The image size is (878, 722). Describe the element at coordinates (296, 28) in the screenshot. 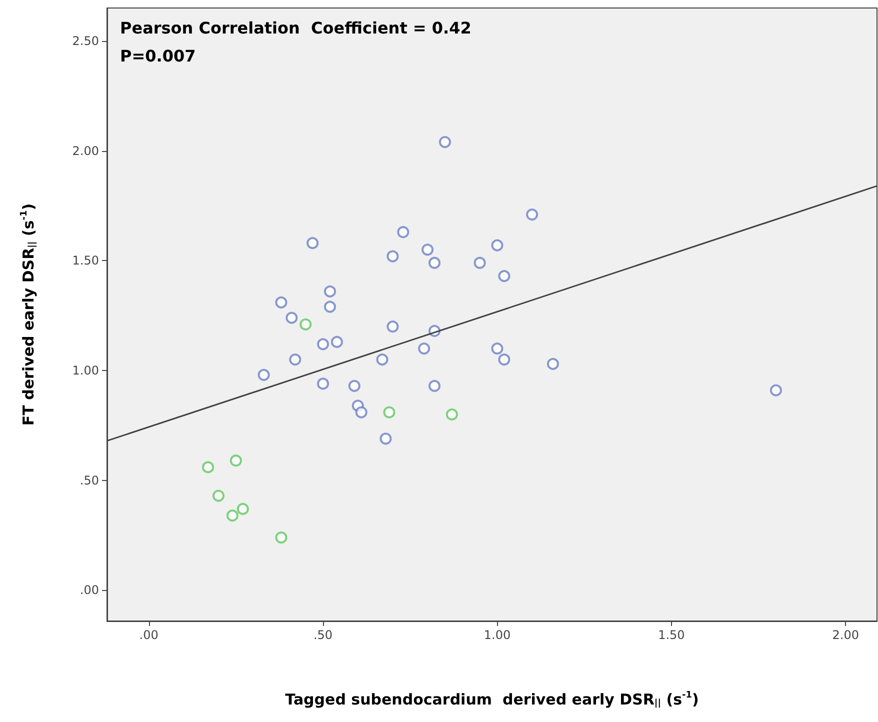

I see `annotation: Pearson Correlation Coefficient = 0.42` at that location.